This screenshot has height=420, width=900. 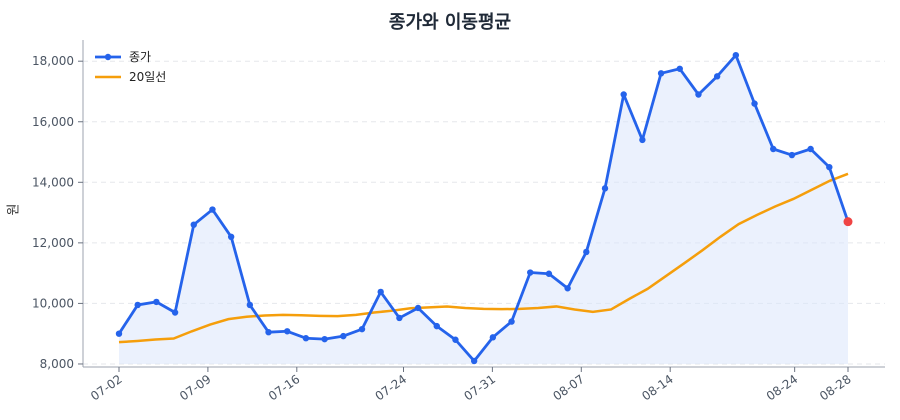 What do you see at coordinates (848, 222) in the screenshot?
I see `last-close-point` at bounding box center [848, 222].